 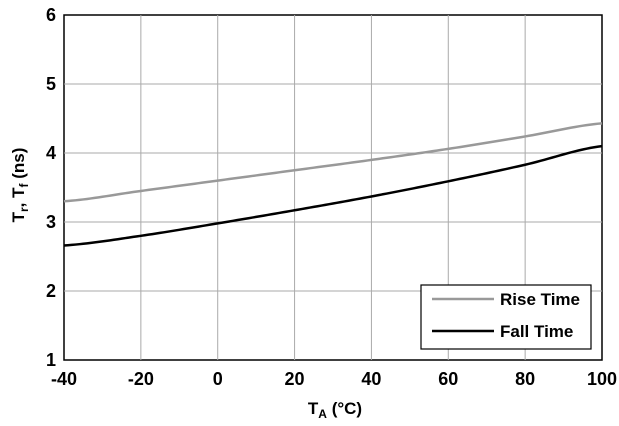 What do you see at coordinates (141, 379) in the screenshot?
I see `x-tick-label: -20` at bounding box center [141, 379].